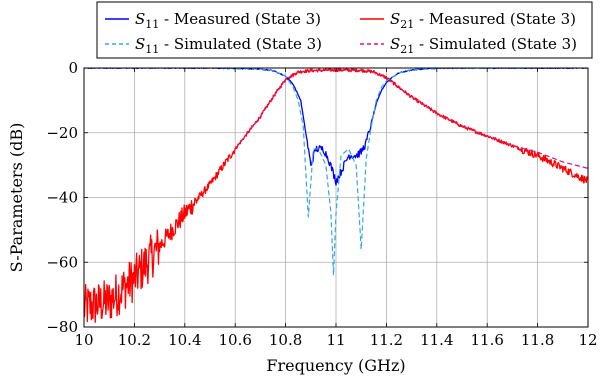  Describe the element at coordinates (228, 45) in the screenshot. I see `legend-label: S11 - Simulated (State 3)` at that location.